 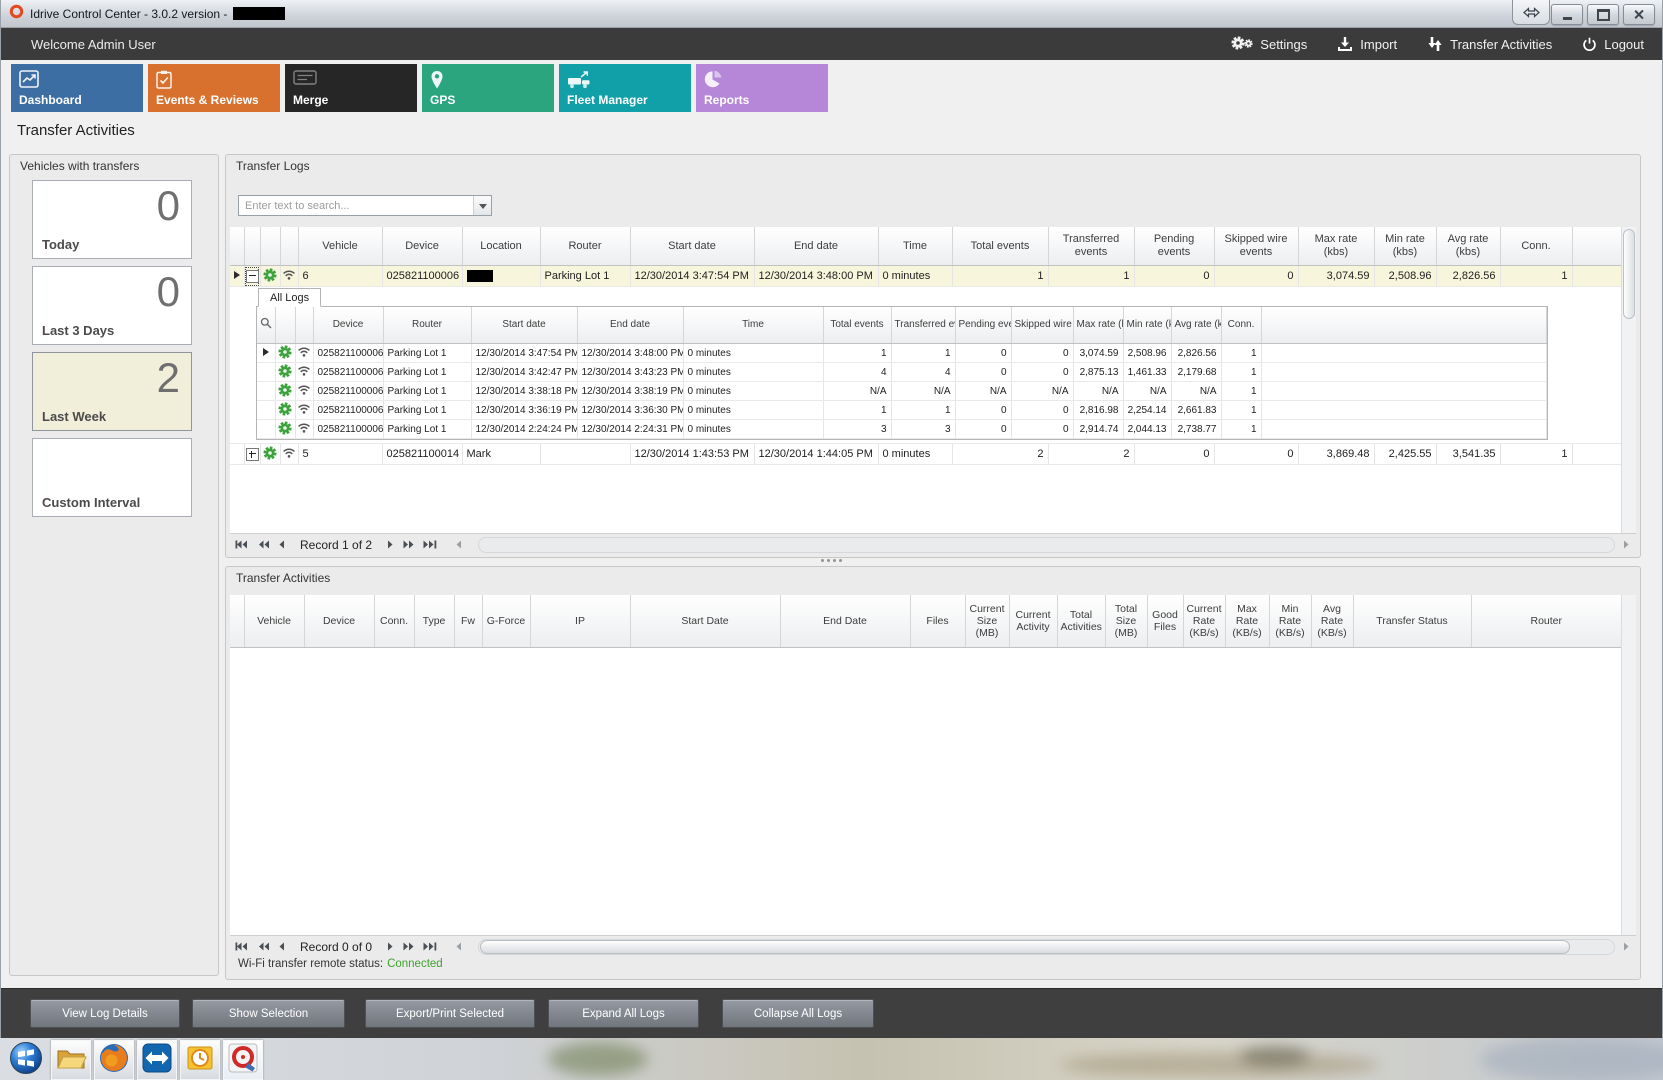 What do you see at coordinates (762, 88) in the screenshot?
I see `tab-reports: Reports` at bounding box center [762, 88].